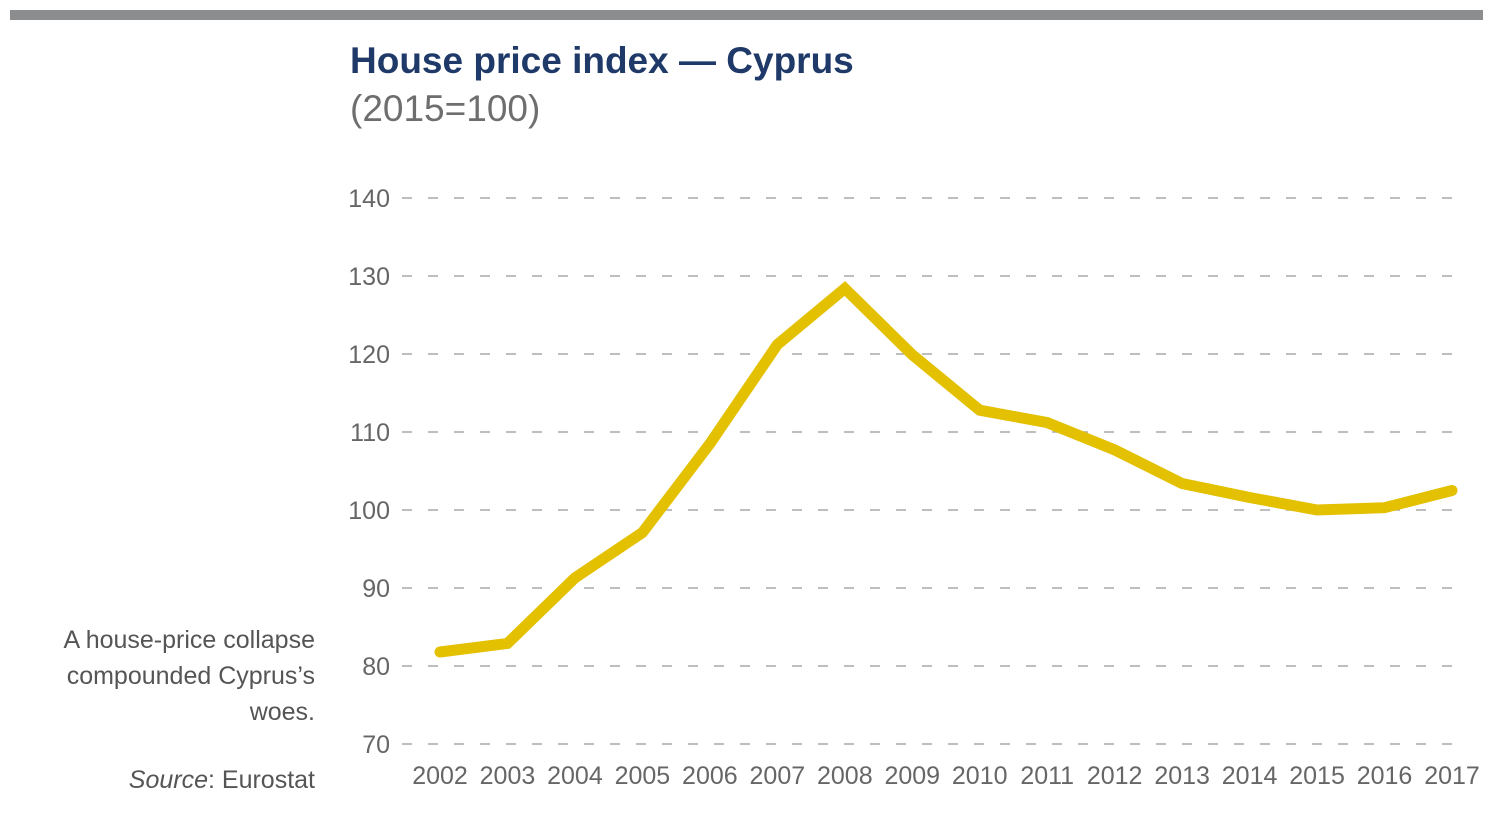  Describe the element at coordinates (912, 776) in the screenshot. I see `x-tick-label-2009: 2009` at that location.